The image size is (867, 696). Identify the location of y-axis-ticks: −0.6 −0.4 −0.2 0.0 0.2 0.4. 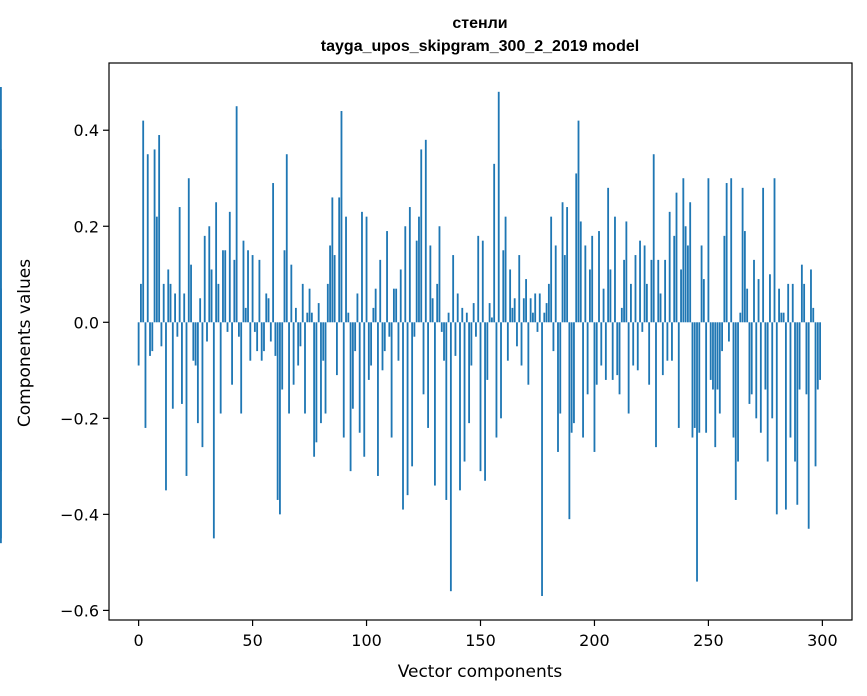
(84, 370).